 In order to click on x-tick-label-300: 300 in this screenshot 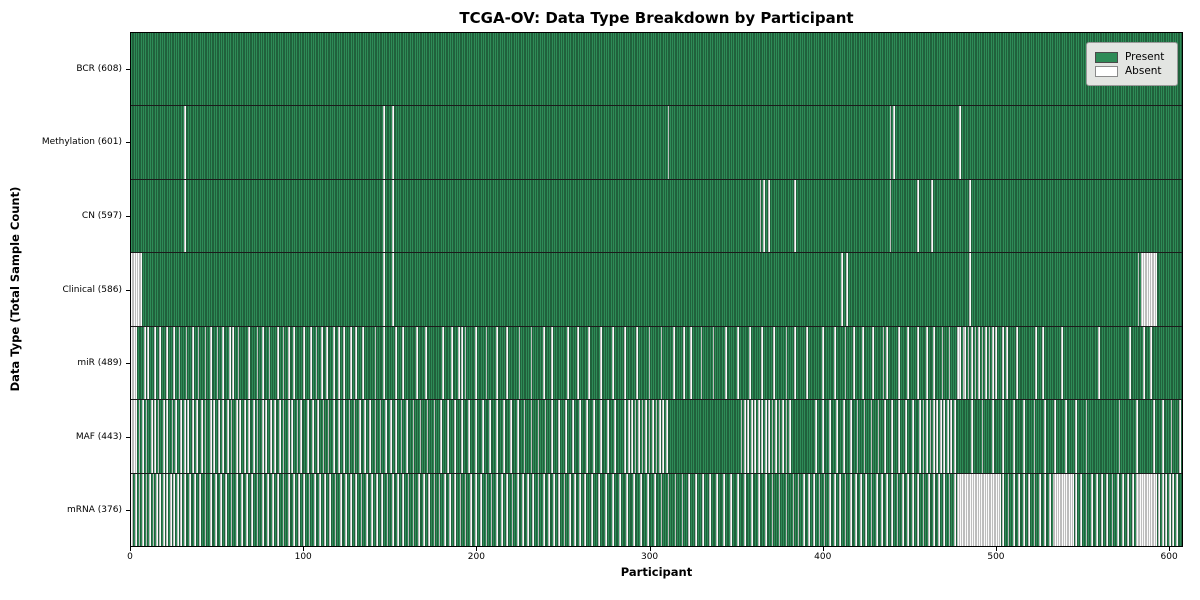, I will do `click(649, 557)`.